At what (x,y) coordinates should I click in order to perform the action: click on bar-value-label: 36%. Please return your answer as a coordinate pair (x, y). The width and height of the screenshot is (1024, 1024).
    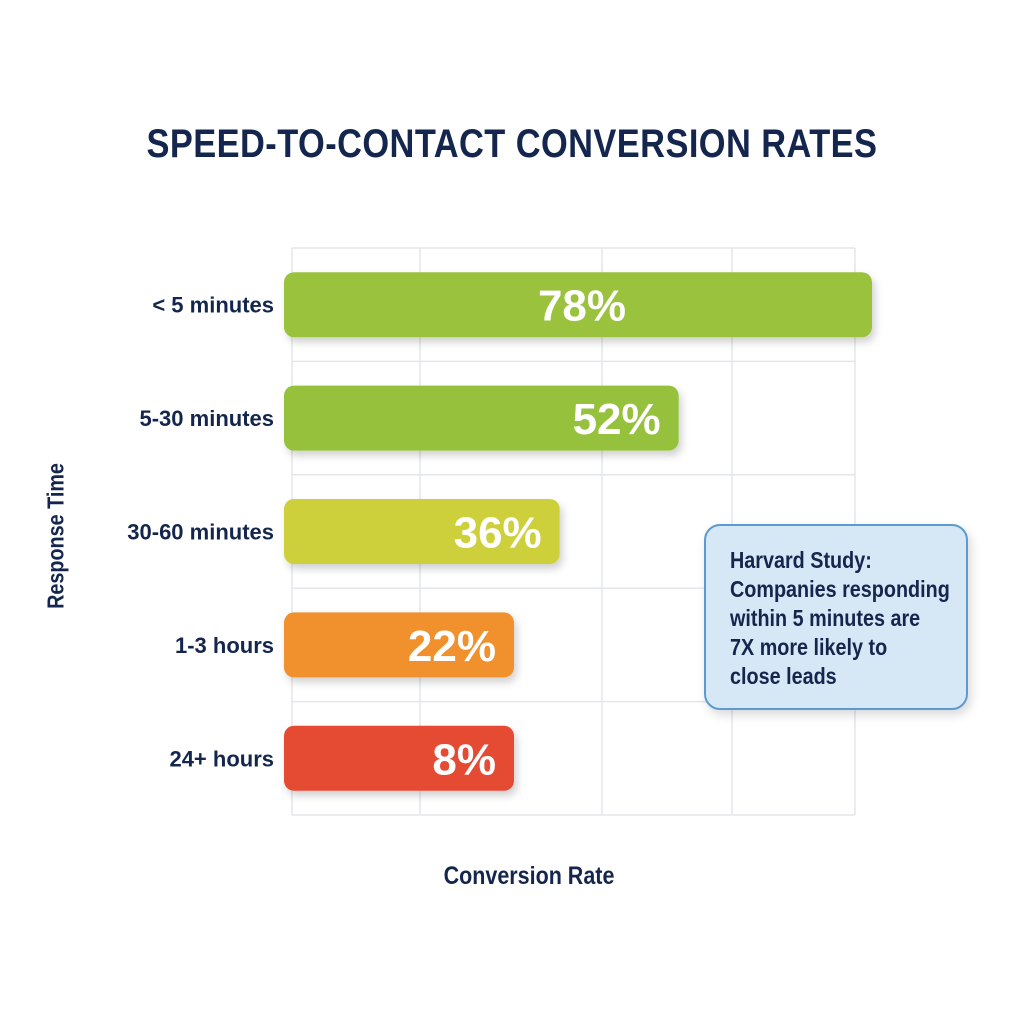
    Looking at the image, I should click on (498, 533).